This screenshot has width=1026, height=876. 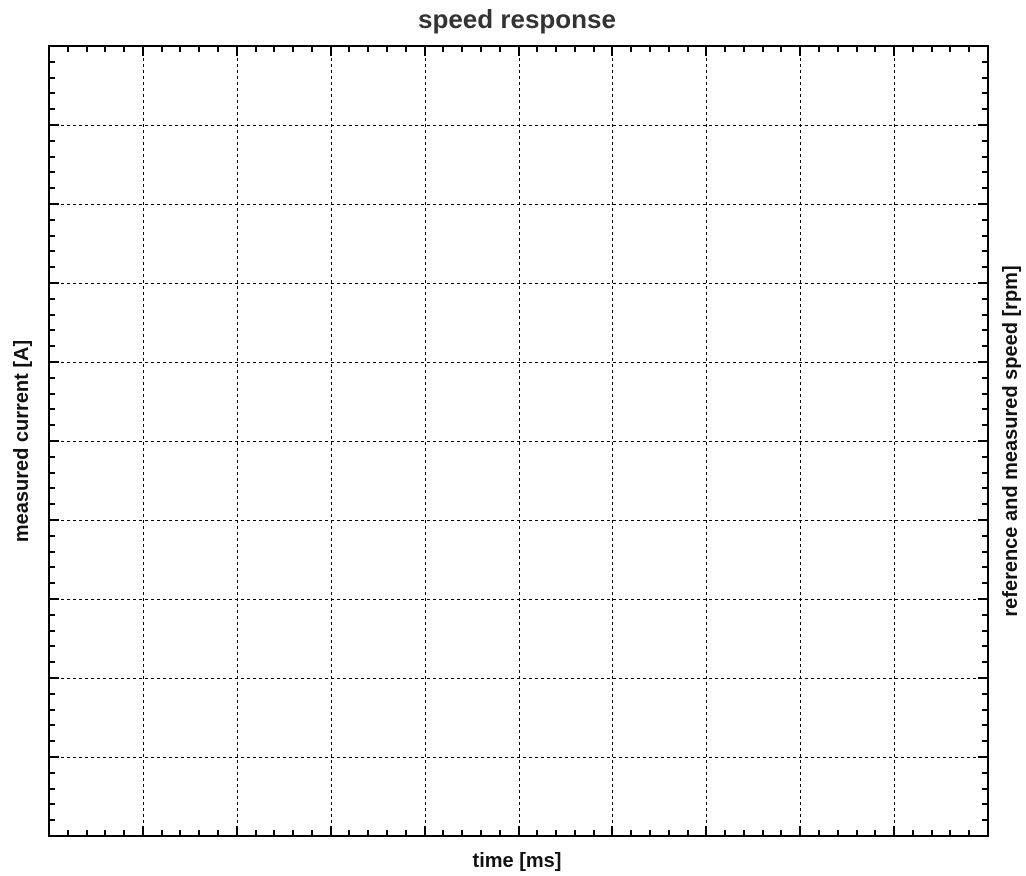 I want to click on x-axis-label: time [ms], so click(x=517, y=861).